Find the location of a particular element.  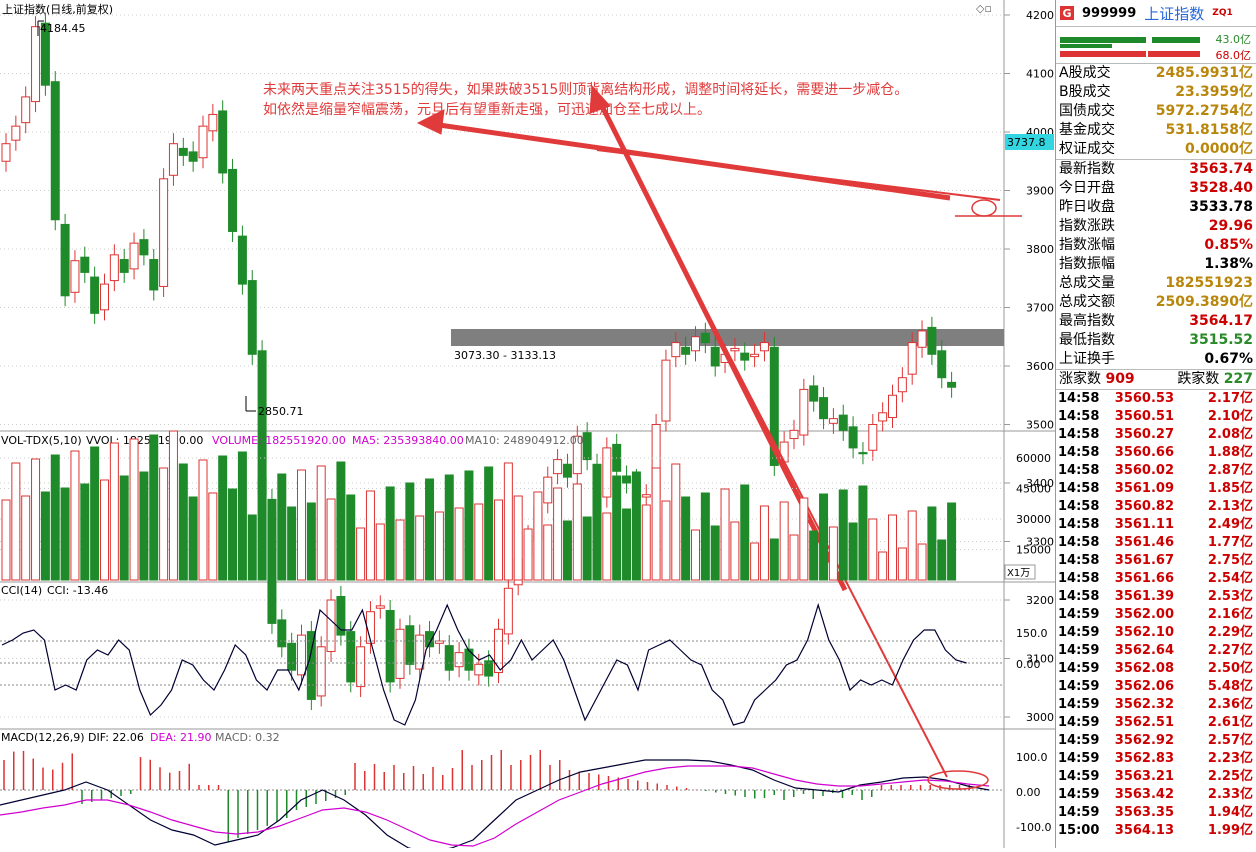

volume-axis: 60000 45000 30000 15000 is located at coordinates (525, 504).